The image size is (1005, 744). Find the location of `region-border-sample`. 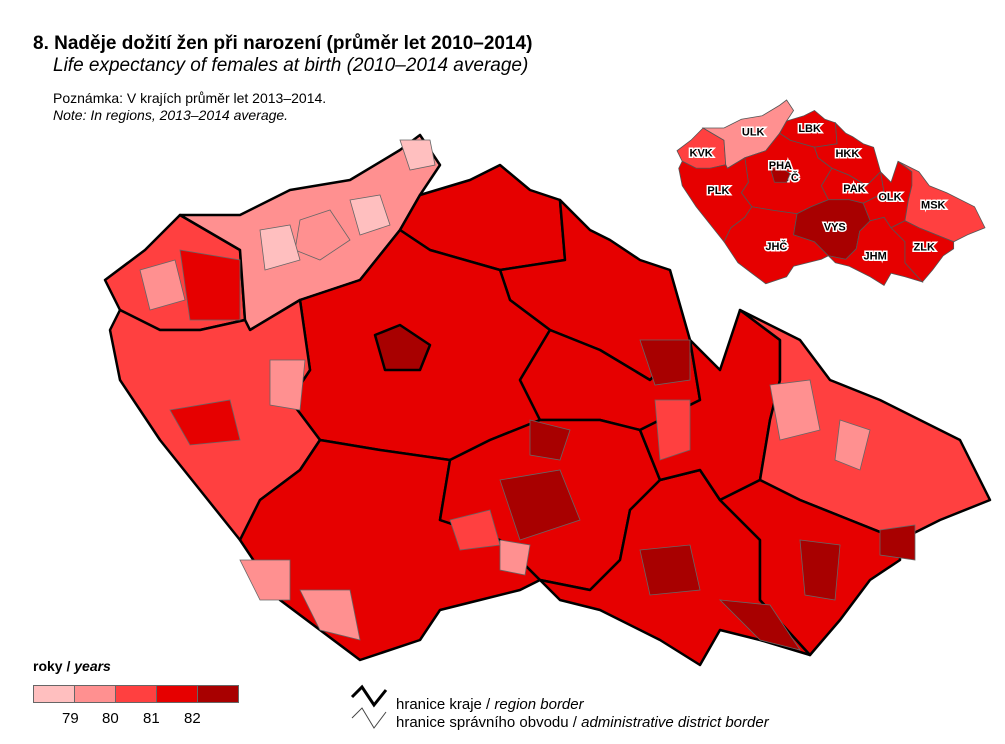

region-border-sample is located at coordinates (369, 696).